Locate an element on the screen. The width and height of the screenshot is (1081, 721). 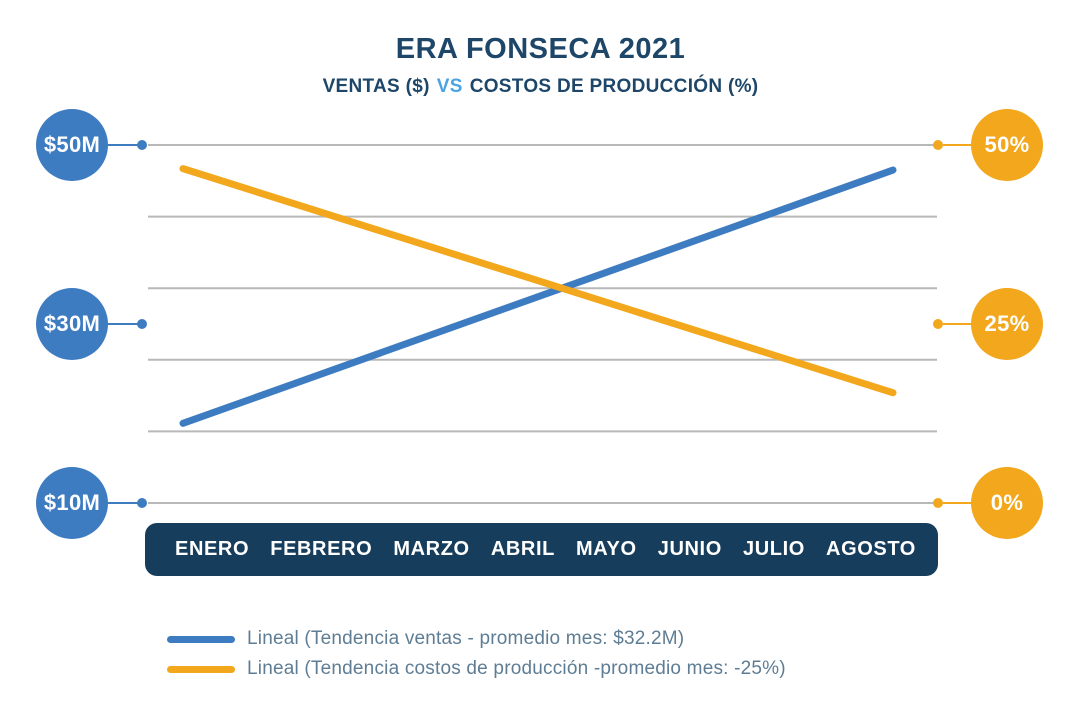
x-axis-label-febrero: FEBRERO is located at coordinates (321, 549).